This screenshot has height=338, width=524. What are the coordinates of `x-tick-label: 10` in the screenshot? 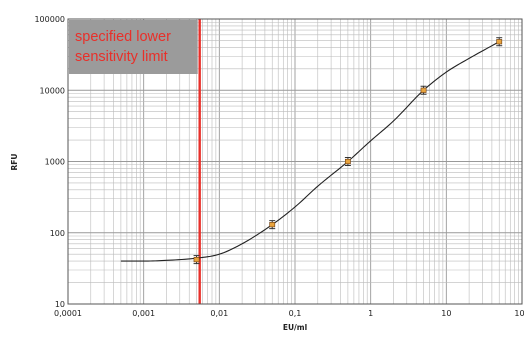 It's located at (446, 313).